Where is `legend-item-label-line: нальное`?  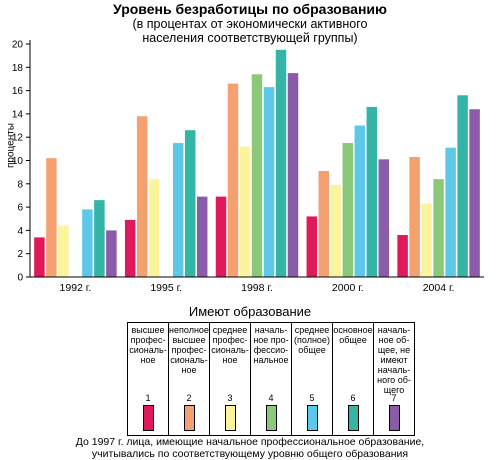
legend-item-label-line: нальное is located at coordinates (271, 360).